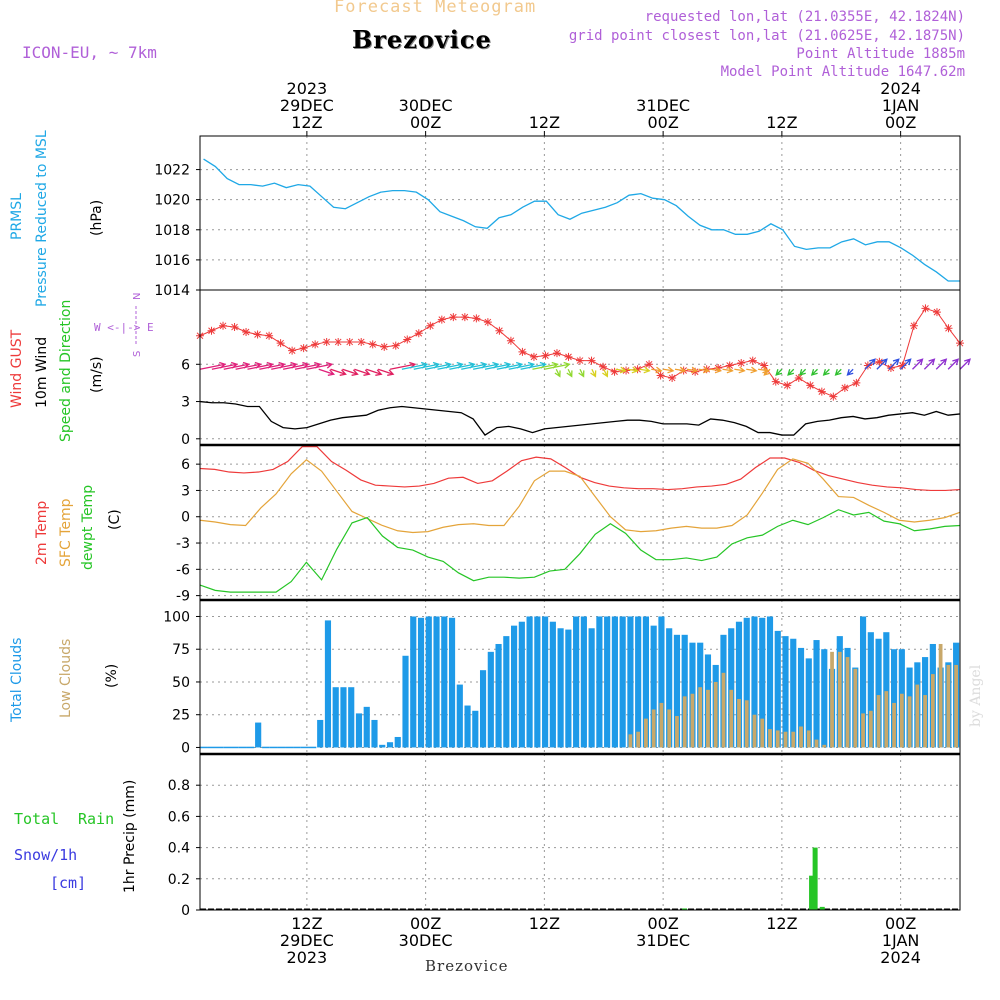 Image resolution: width=1000 pixels, height=1000 pixels. I want to click on top-time-label: 2024, so click(900, 88).